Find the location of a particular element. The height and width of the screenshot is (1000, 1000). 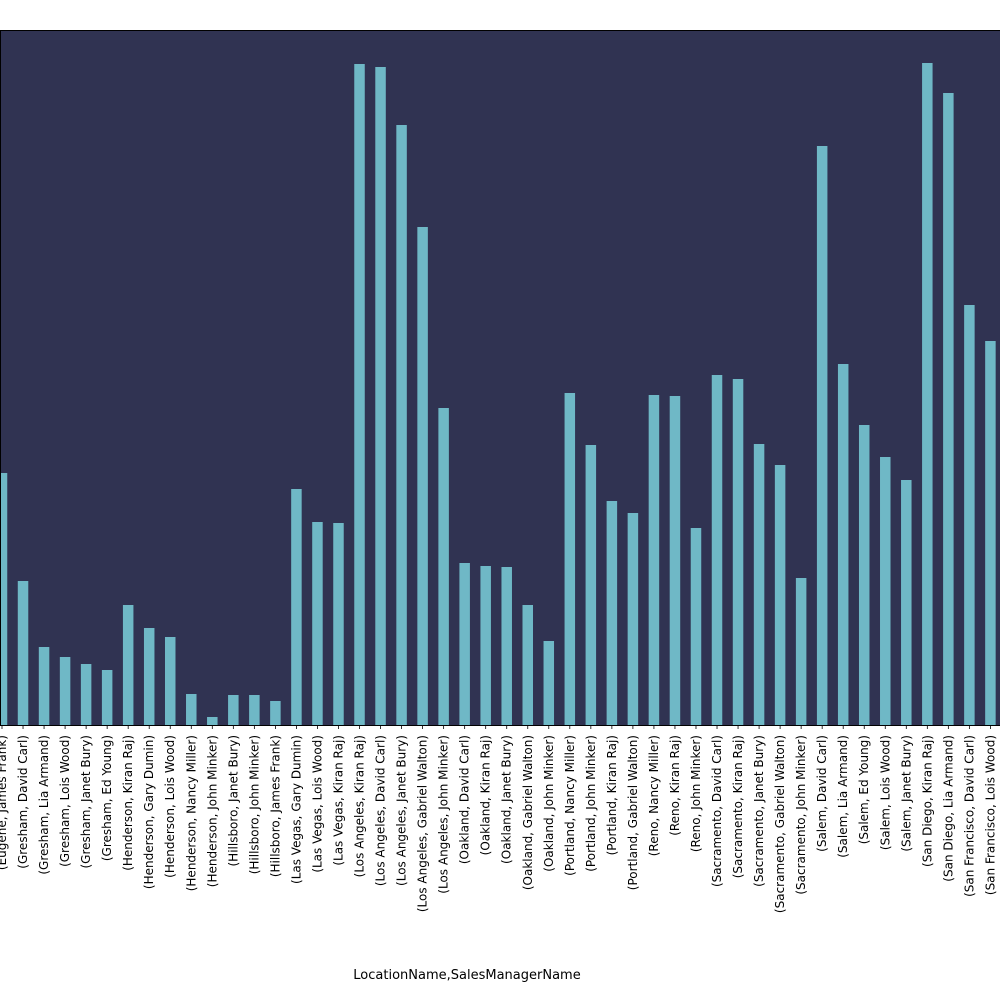

x-tick-label: (San Francisco, David Carl) is located at coordinates (969, 816).